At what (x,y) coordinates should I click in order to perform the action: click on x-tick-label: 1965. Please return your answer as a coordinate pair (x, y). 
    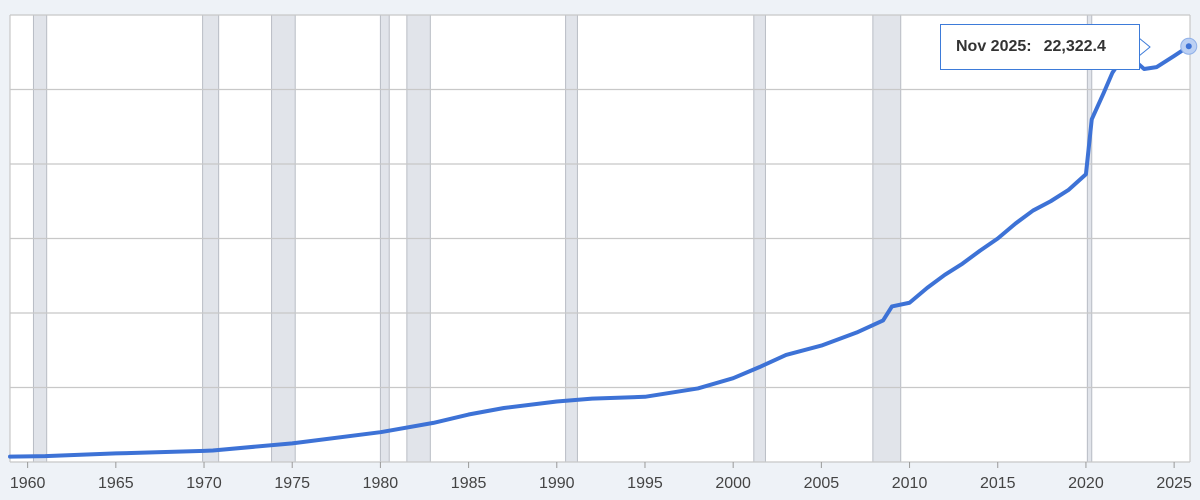
    Looking at the image, I should click on (116, 483).